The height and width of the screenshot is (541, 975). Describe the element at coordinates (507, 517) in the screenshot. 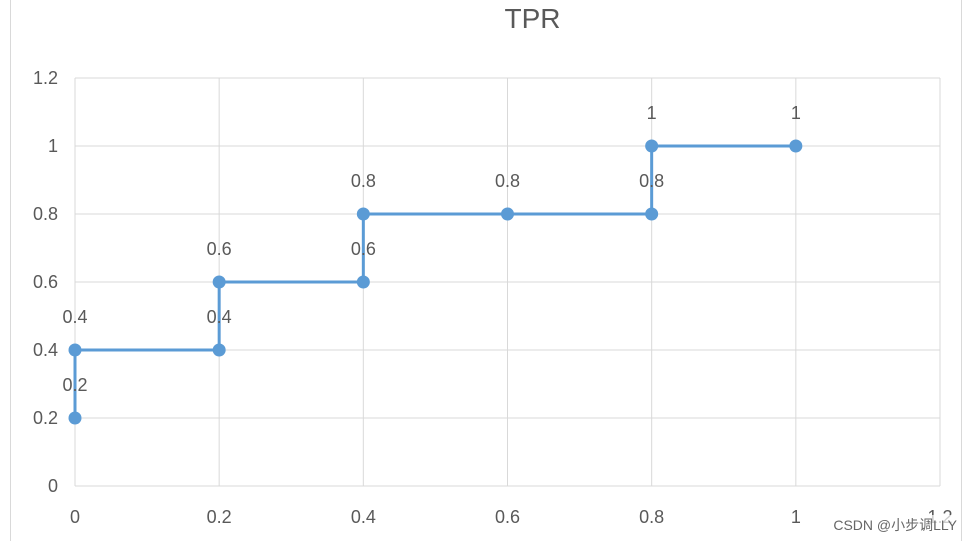

I see `x-tick-label: 0.6` at that location.